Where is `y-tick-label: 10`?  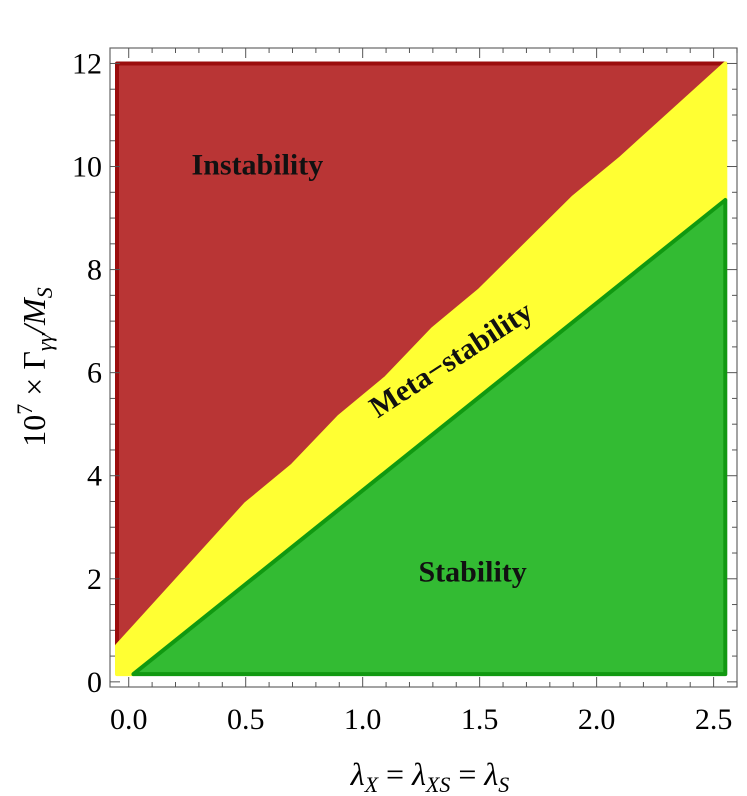
y-tick-label: 10 is located at coordinates (87, 167).